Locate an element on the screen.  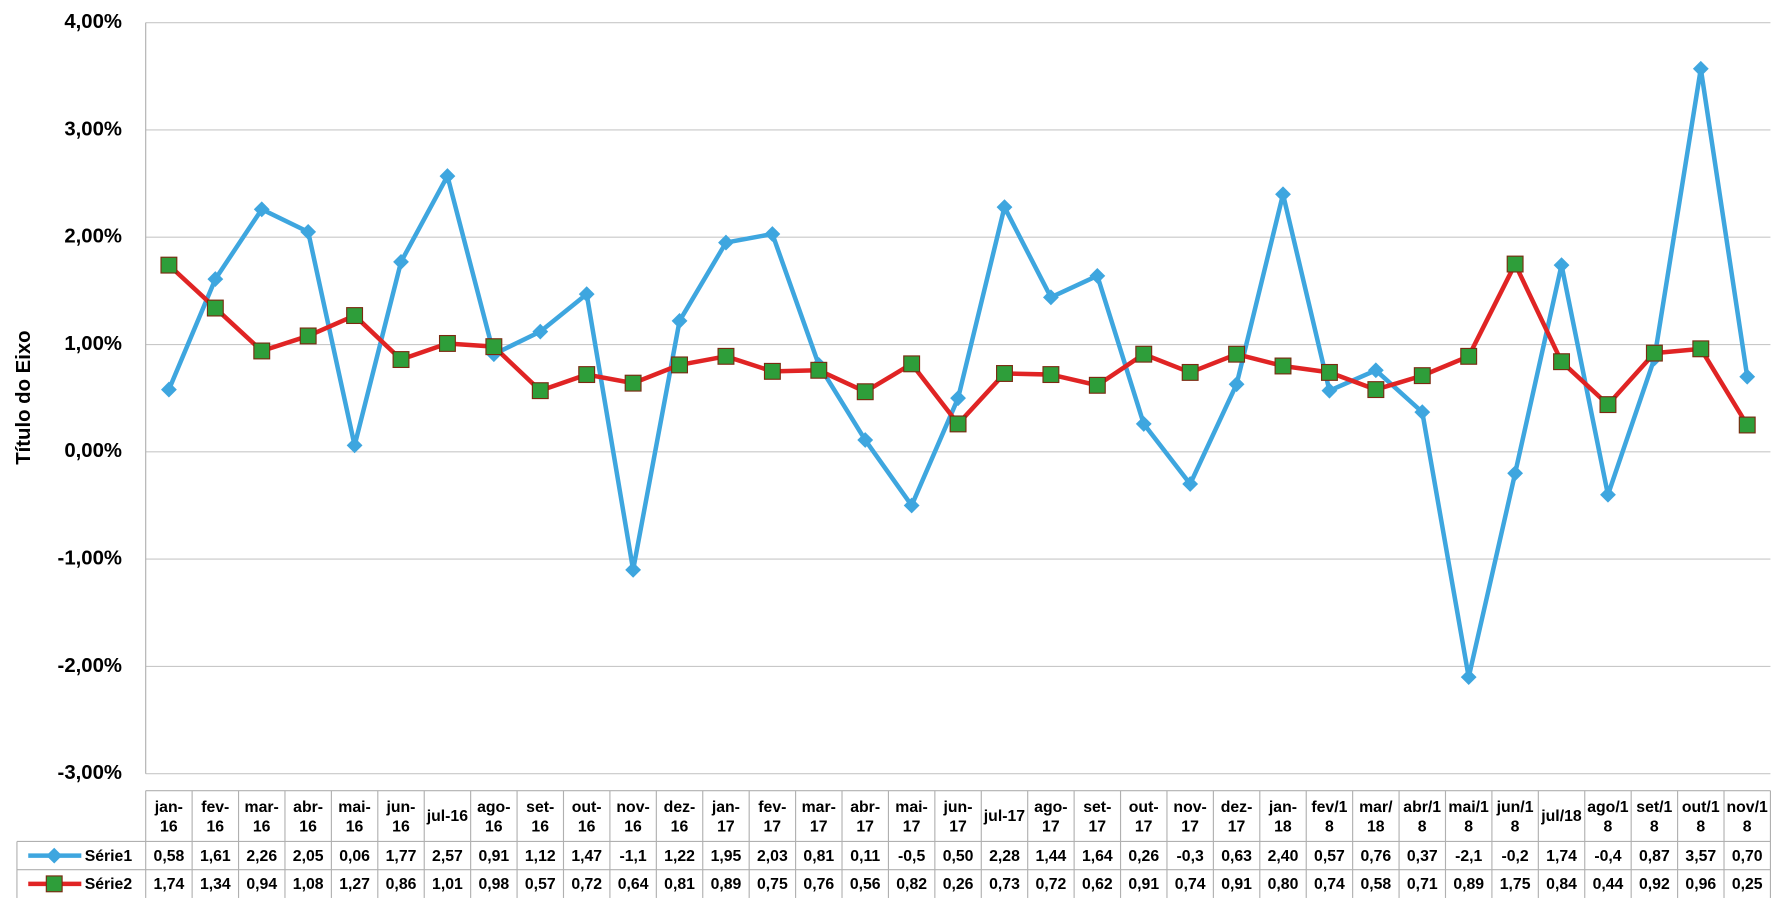
legend-label: Série2 is located at coordinates (109, 884).